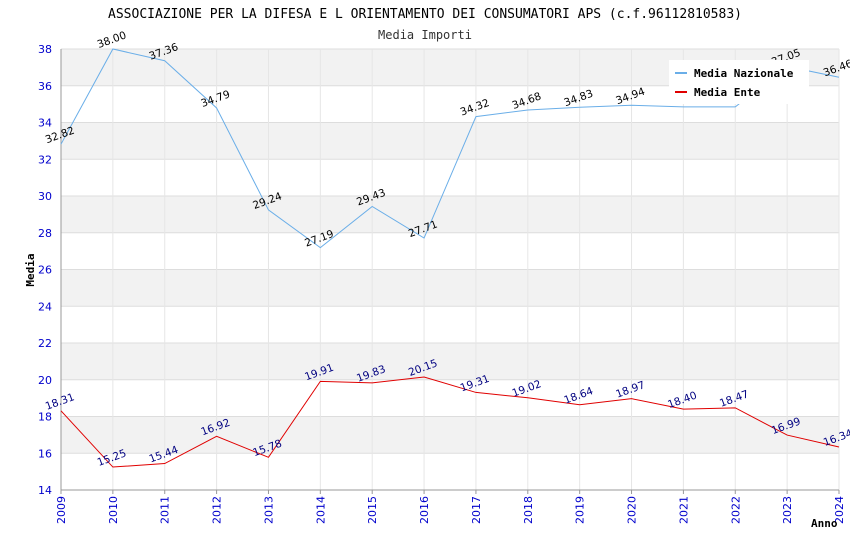 Image resolution: width=850 pixels, height=555 pixels. Describe the element at coordinates (45, 159) in the screenshot. I see `y-tick-label: 32` at that location.